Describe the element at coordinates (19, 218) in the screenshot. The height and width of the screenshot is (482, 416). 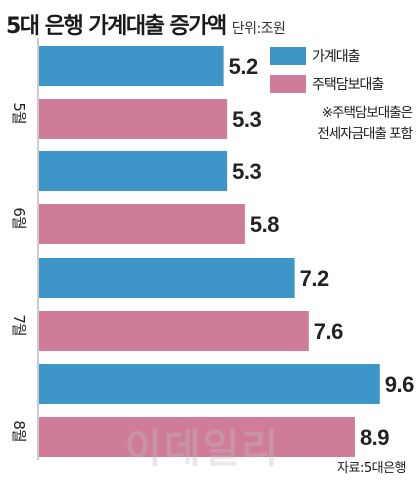
I see `category-label: 6월` at that location.